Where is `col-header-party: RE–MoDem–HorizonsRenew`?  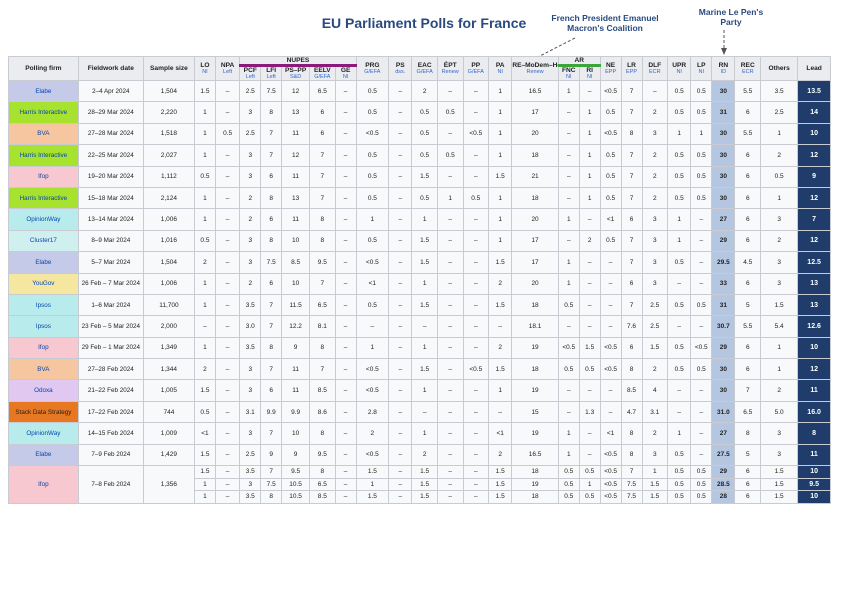
col-header-party: RE–MoDem–HorizonsRenew is located at coordinates (535, 68).